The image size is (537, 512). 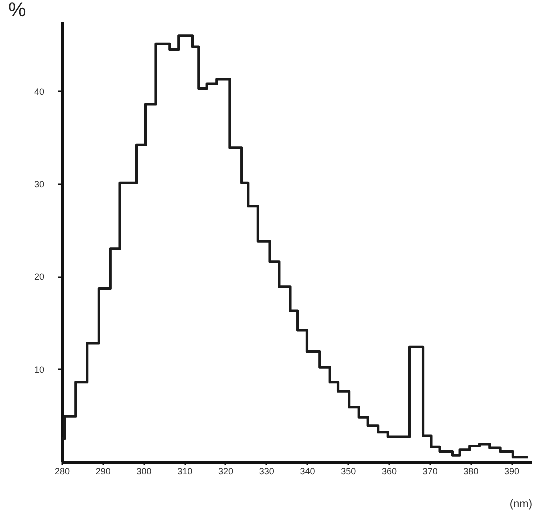 I want to click on x-tick-label: 290, so click(x=103, y=471).